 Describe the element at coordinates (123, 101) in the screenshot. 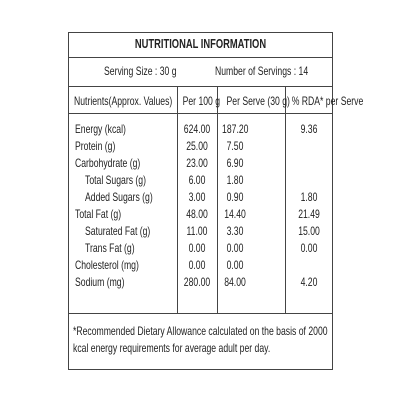

I see `column-header: Nutrients(Approx. Values)` at that location.